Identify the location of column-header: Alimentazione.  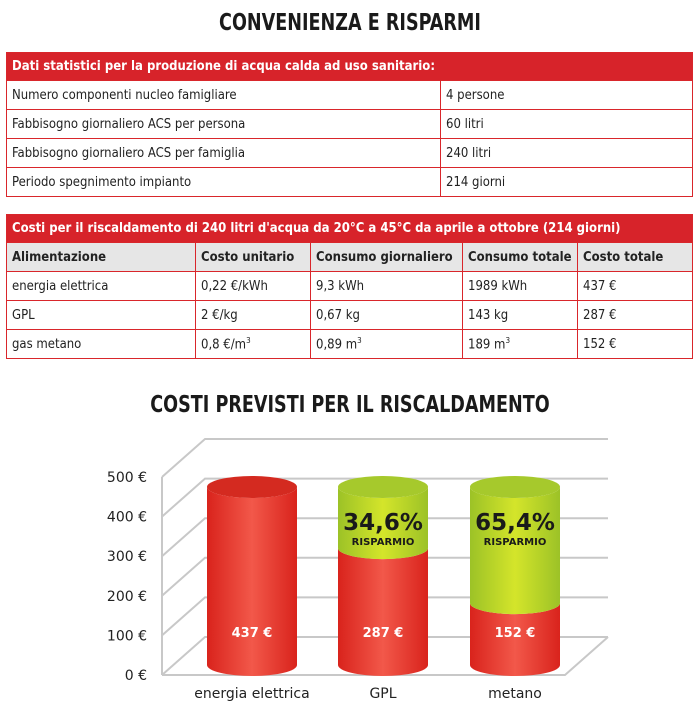
(101, 257).